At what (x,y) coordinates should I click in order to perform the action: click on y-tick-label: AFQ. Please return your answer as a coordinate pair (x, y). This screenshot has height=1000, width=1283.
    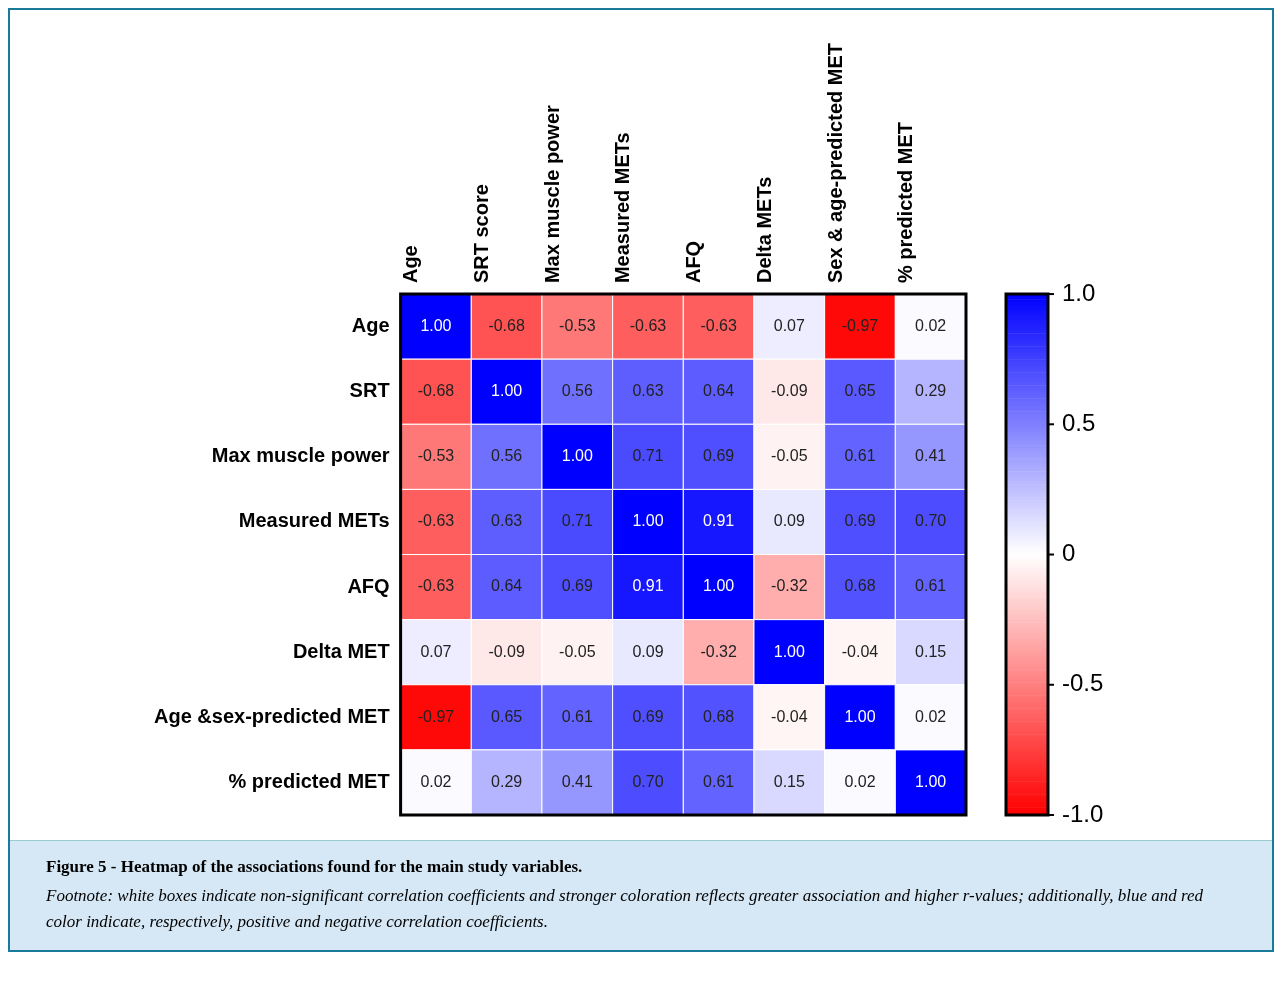
    Looking at the image, I should click on (368, 585).